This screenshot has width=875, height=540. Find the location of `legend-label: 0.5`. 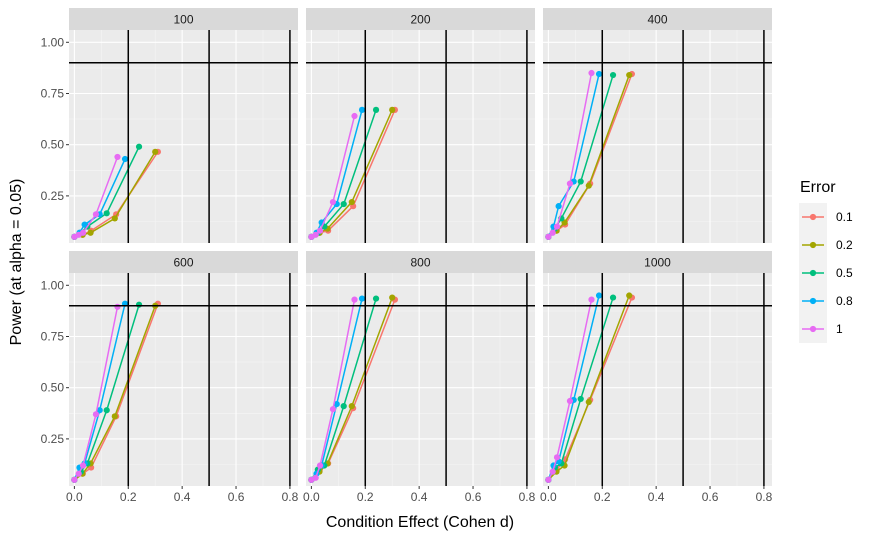

legend-label: 0.5 is located at coordinates (844, 273).